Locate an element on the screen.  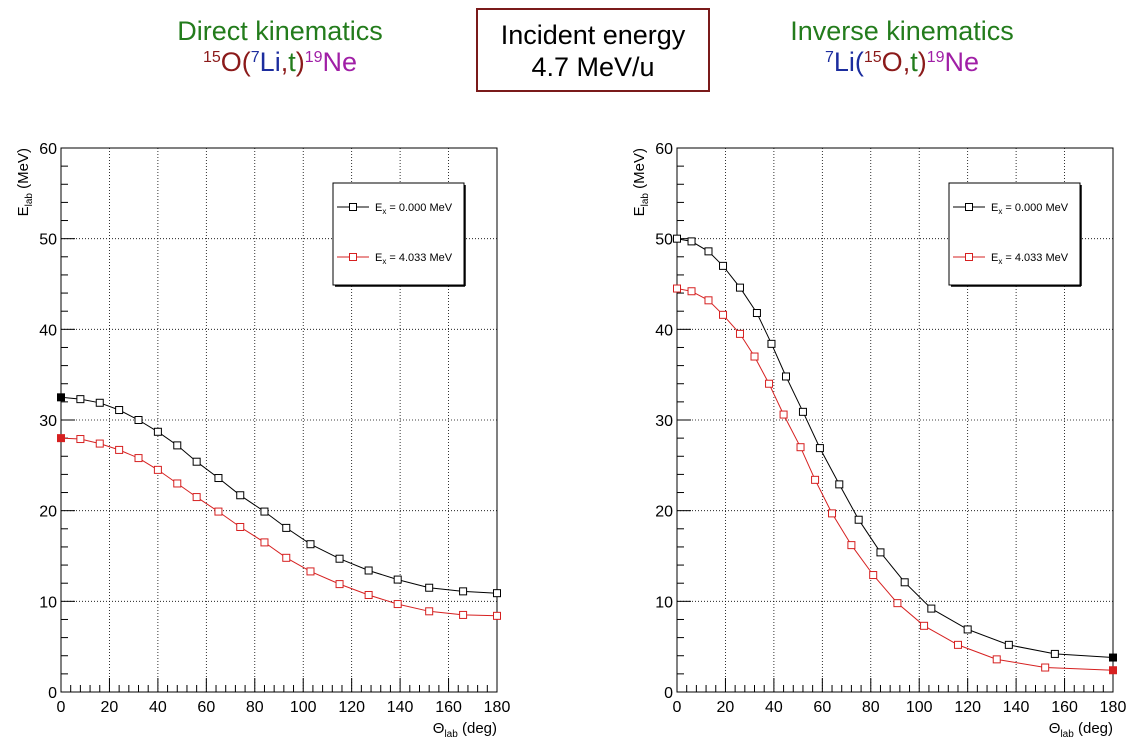
series-line is located at coordinates (279, 495).